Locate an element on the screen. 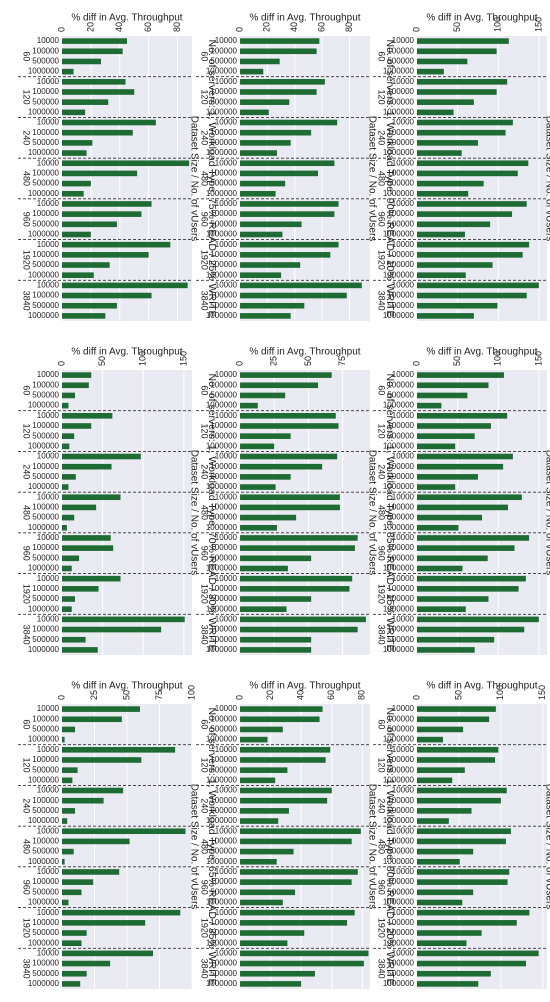 This screenshot has width=550, height=1002. x-tick-label: 150 is located at coordinates (183, 358).